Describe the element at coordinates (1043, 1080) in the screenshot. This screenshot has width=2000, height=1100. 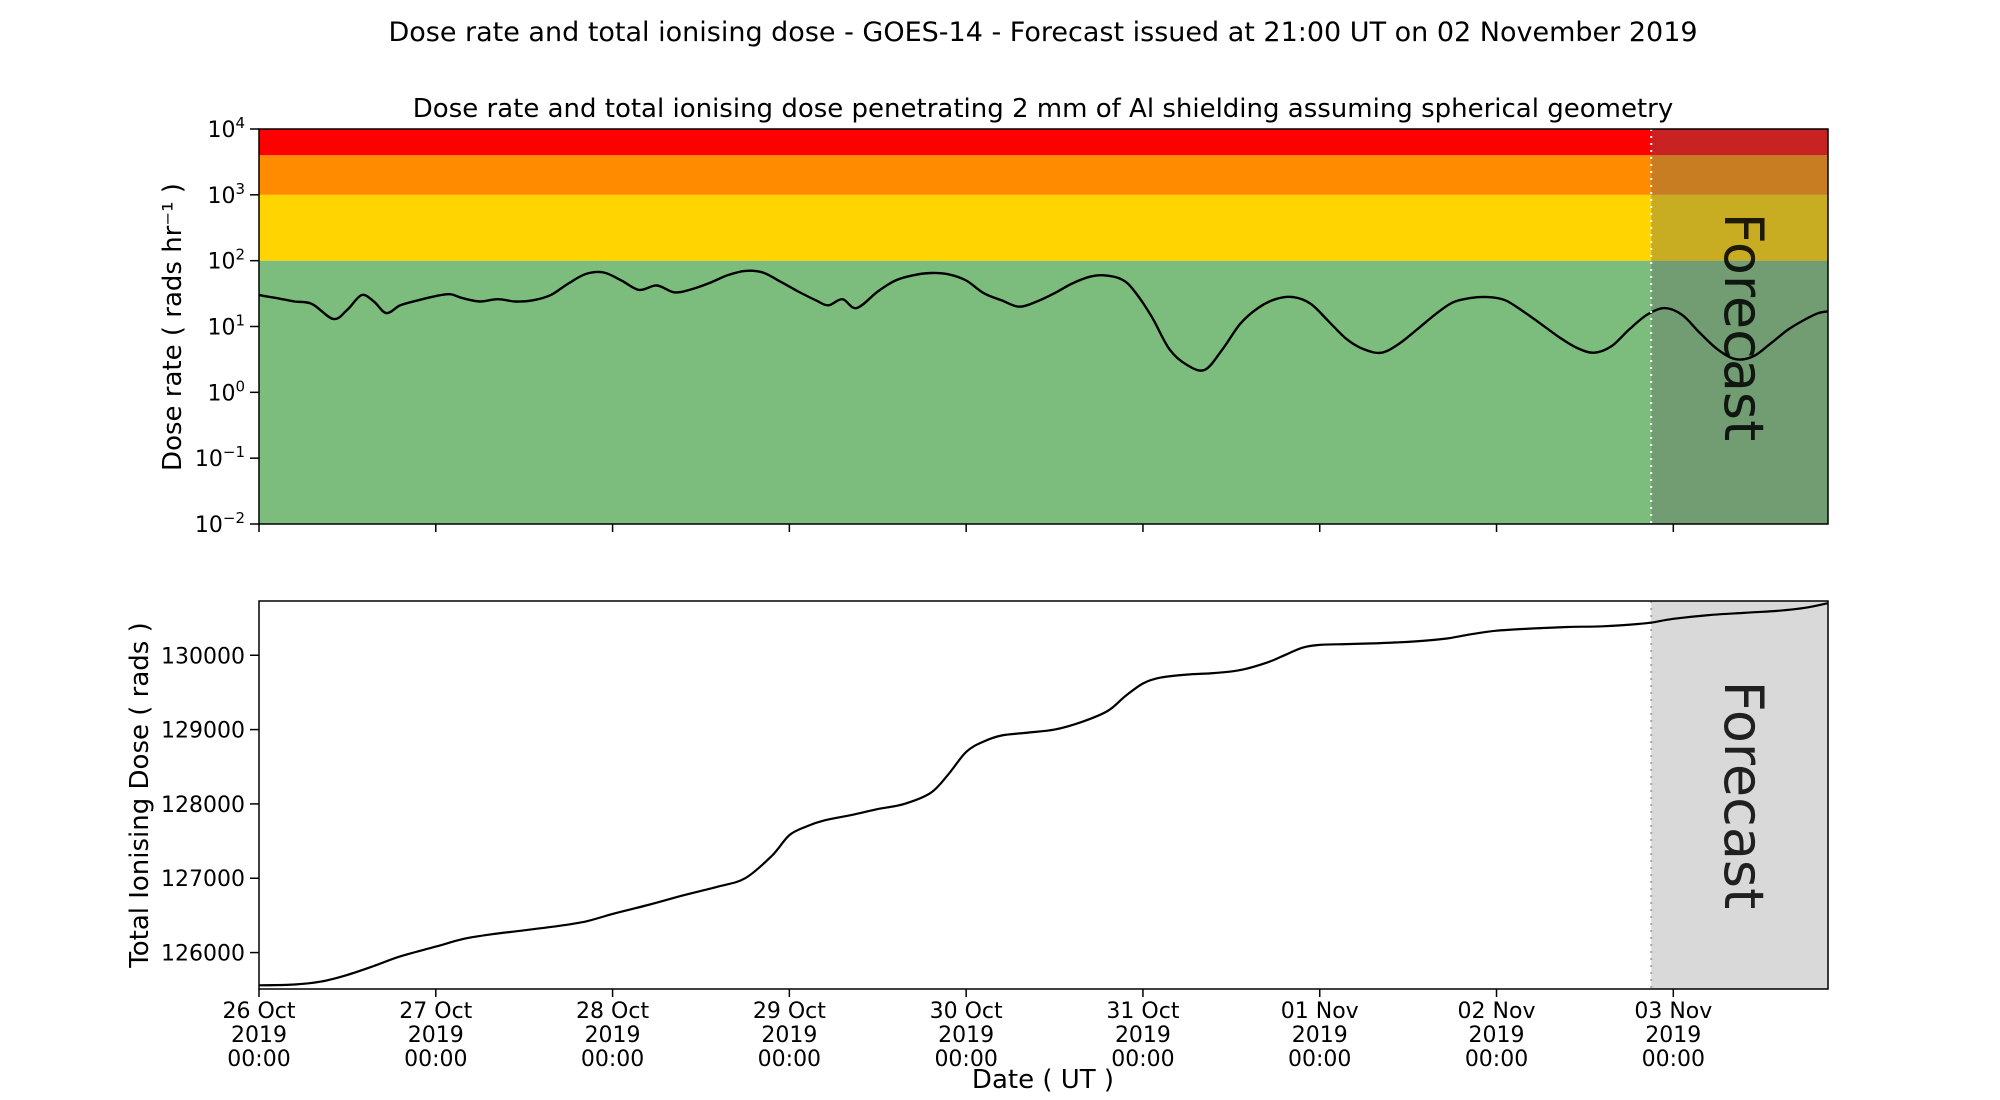
I see `x-axis-label: Date ( UT )` at that location.